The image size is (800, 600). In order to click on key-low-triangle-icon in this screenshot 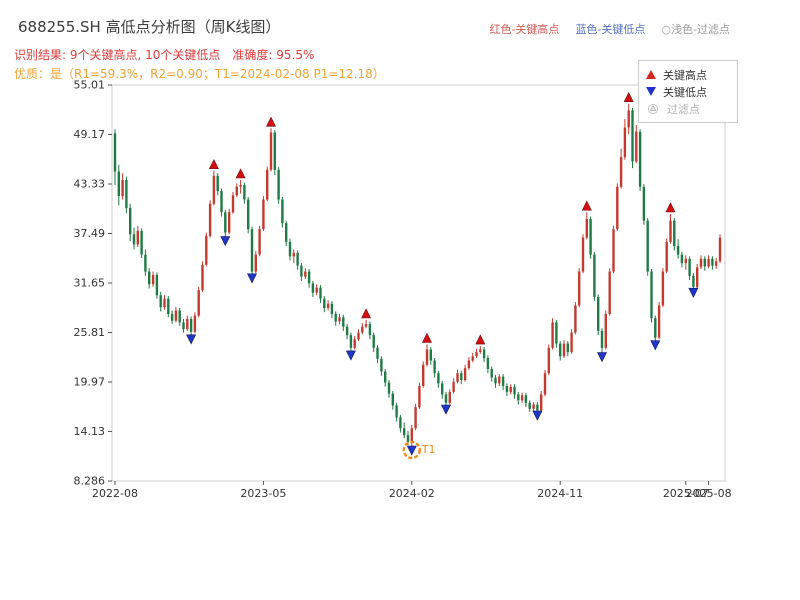, I will do `click(651, 91)`.